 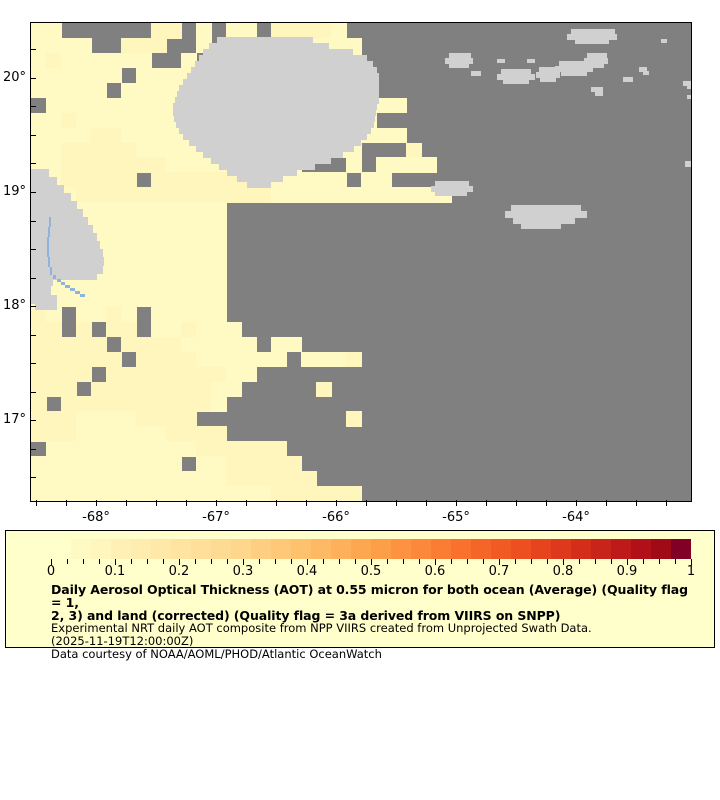 I want to click on colorbar-label-0.7: 0.7, so click(x=499, y=571).